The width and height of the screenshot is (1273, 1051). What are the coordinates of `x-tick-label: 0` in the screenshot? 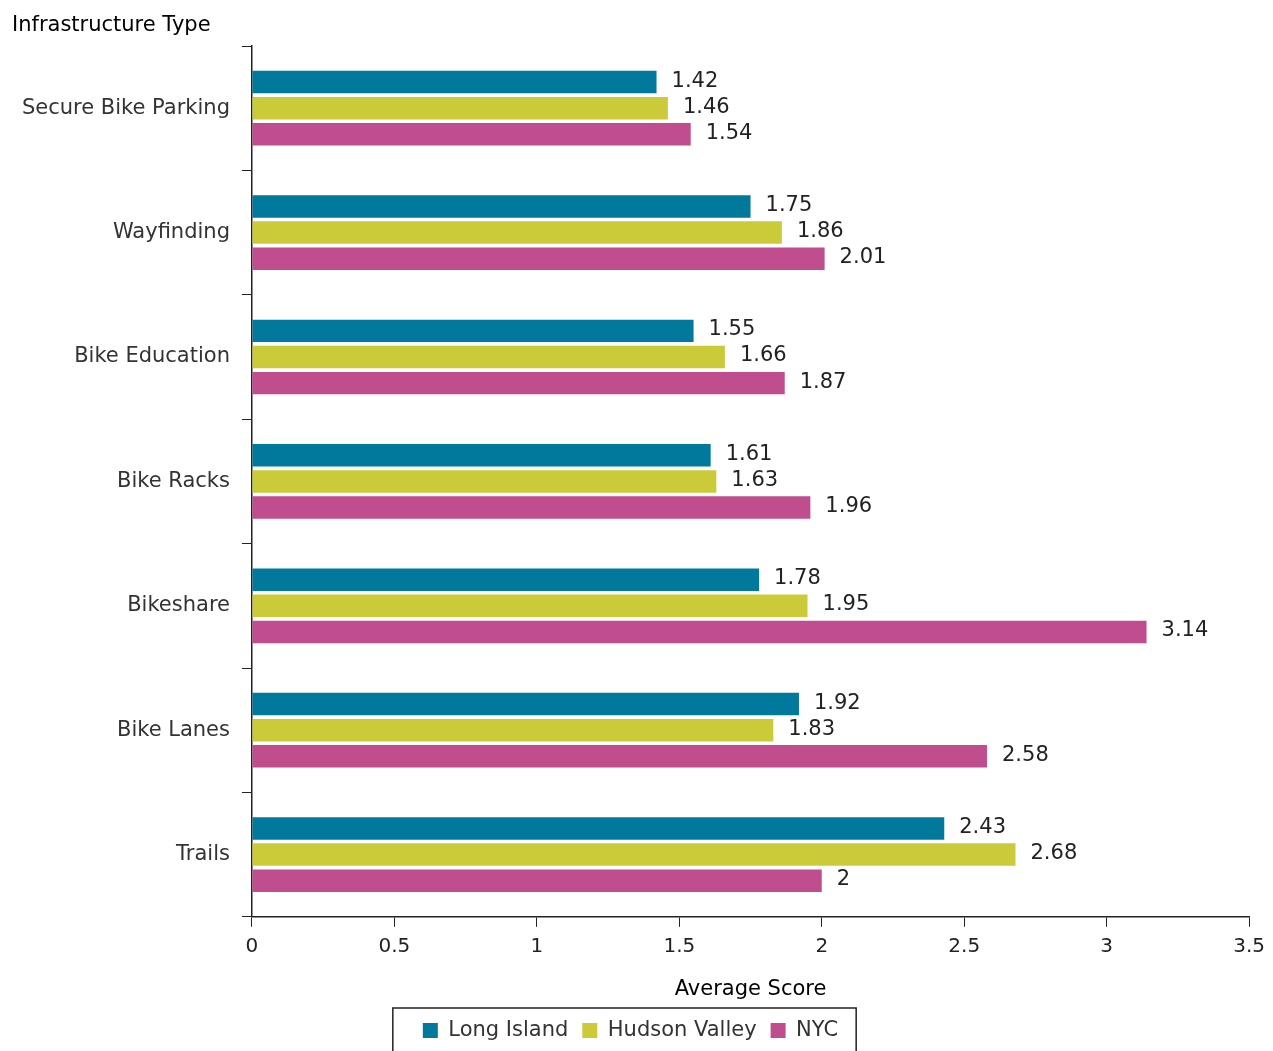 It's located at (252, 945).